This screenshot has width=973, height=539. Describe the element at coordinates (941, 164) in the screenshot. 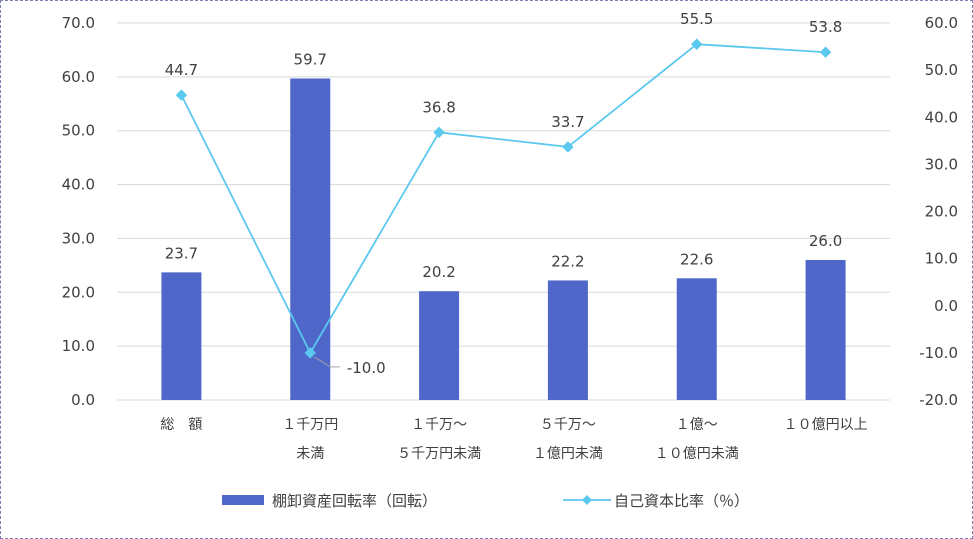

I see `right-axis-tick-label: 30.0` at that location.